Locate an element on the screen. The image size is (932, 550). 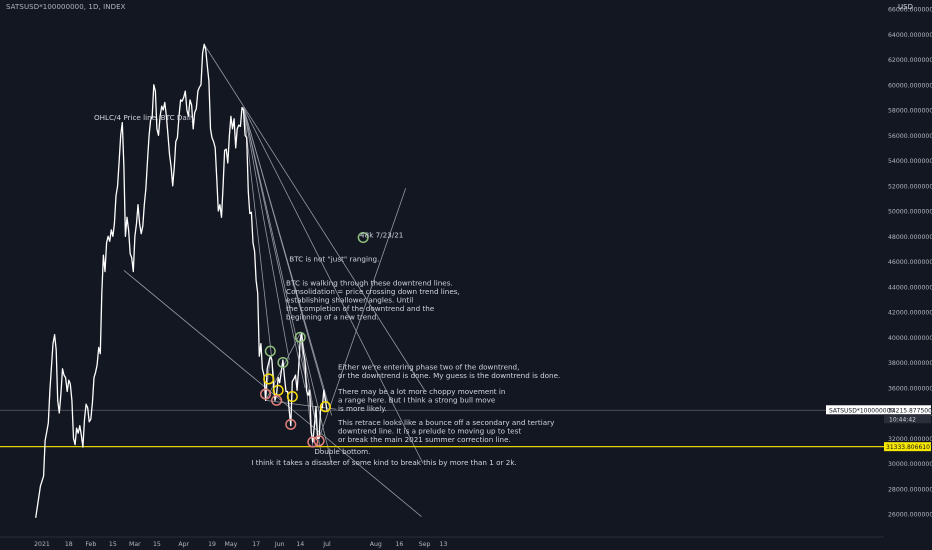
annotation-text: establishing shallower angles. Until is located at coordinates (349, 299).